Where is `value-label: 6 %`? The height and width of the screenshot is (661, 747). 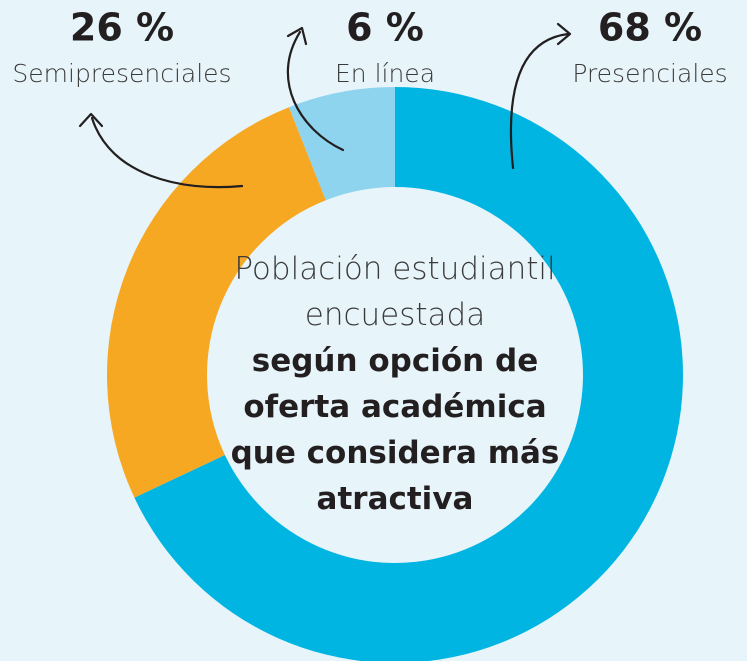 value-label: 6 % is located at coordinates (385, 28).